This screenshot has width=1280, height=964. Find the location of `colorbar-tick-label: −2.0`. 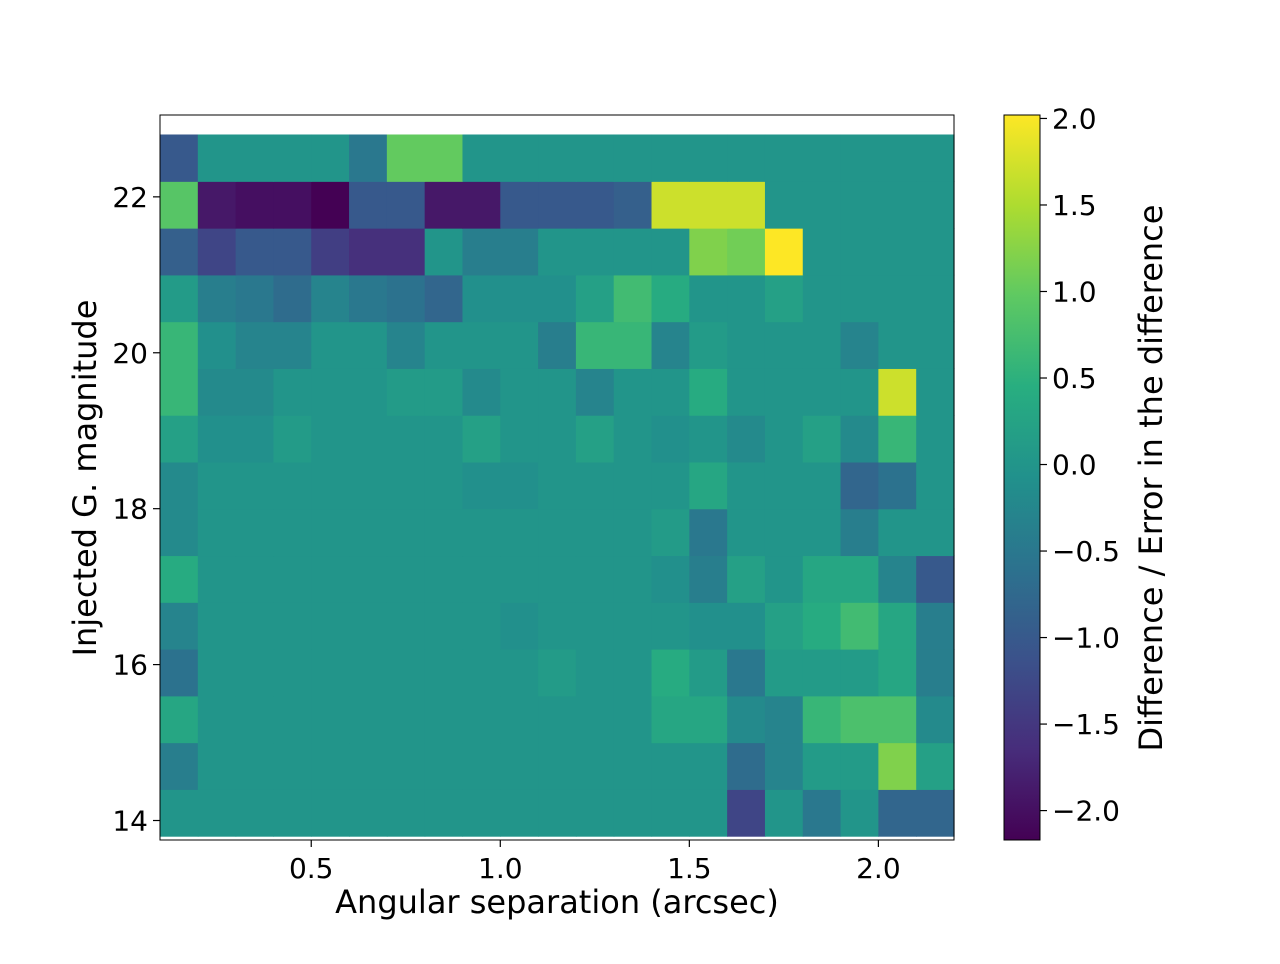

colorbar-tick-label: −2.0 is located at coordinates (1086, 811).